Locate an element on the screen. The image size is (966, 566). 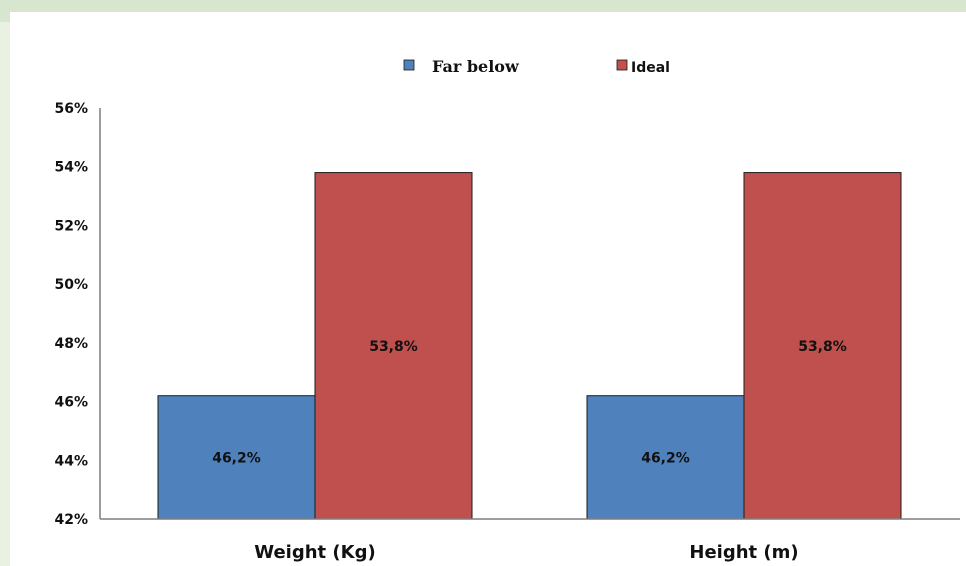
y-tick-label: 42% is located at coordinates (71, 520).